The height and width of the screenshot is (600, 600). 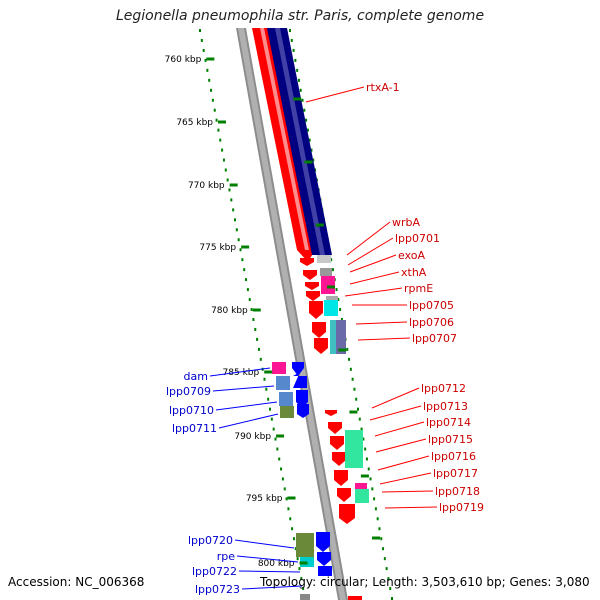 What do you see at coordinates (194, 428) in the screenshot?
I see `gene-label-left: lpp0711` at bounding box center [194, 428].